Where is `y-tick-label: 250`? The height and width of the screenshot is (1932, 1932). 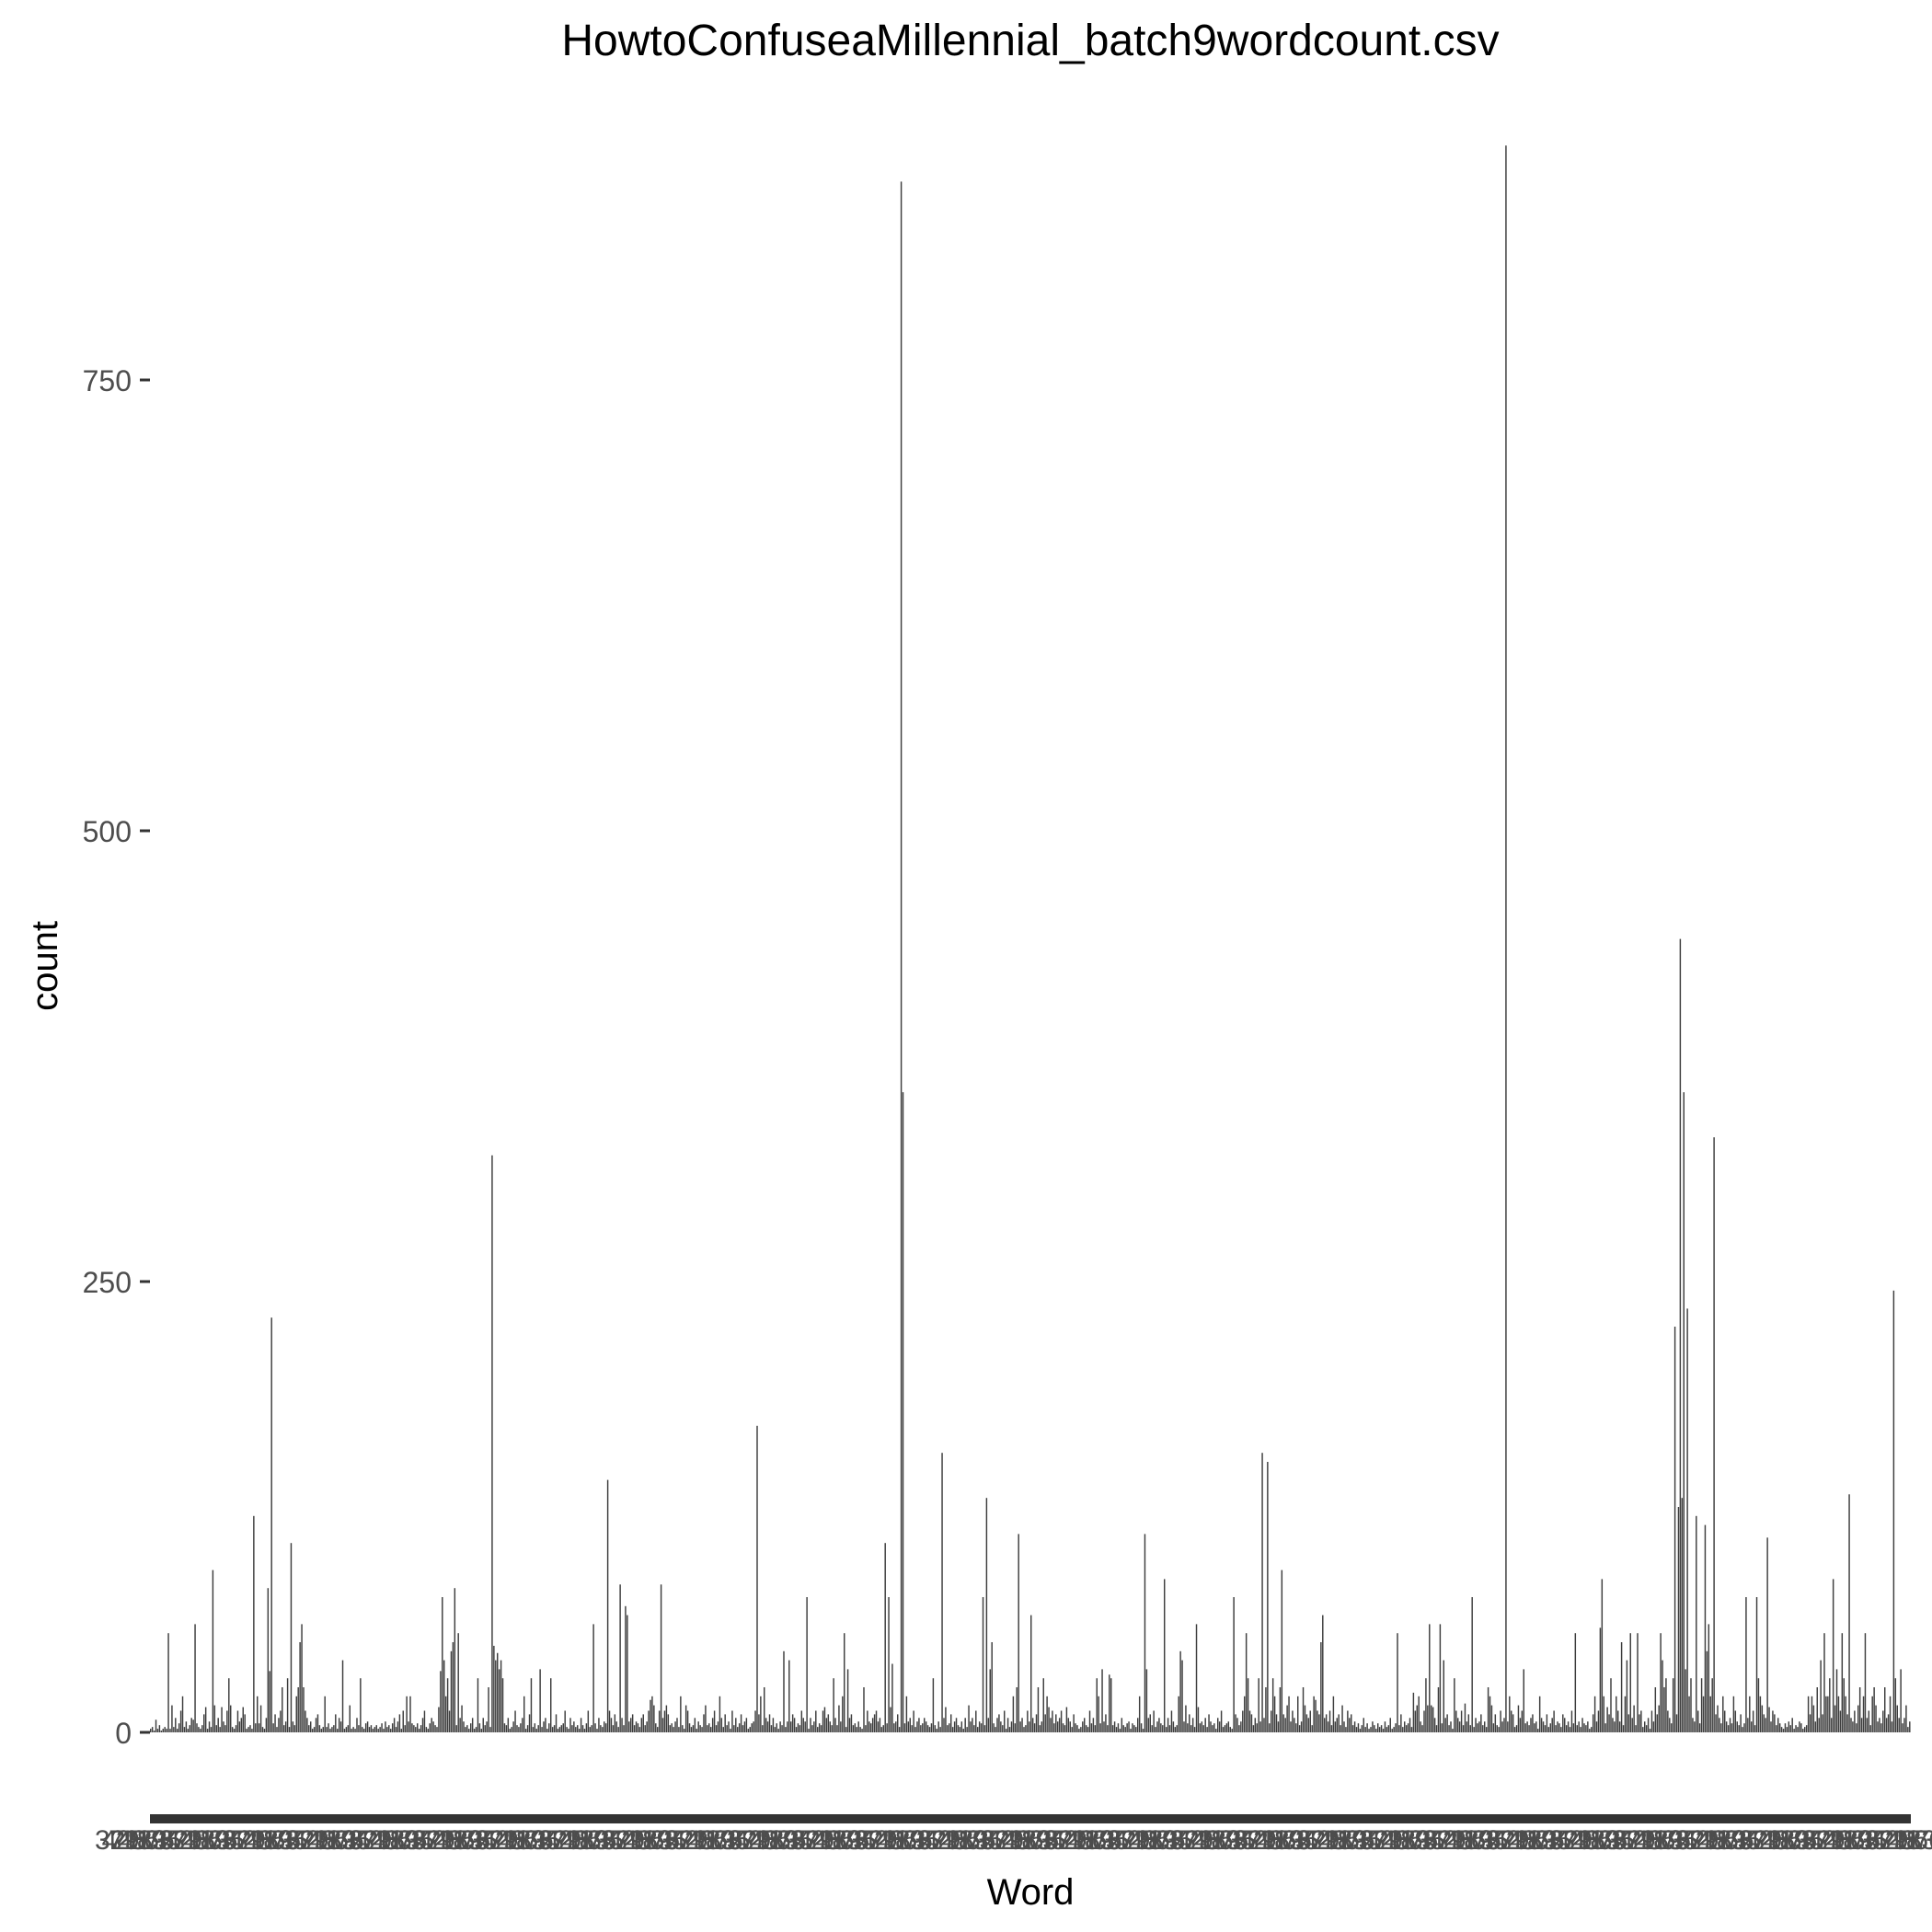
y-tick-label: 250 is located at coordinates (107, 1282).